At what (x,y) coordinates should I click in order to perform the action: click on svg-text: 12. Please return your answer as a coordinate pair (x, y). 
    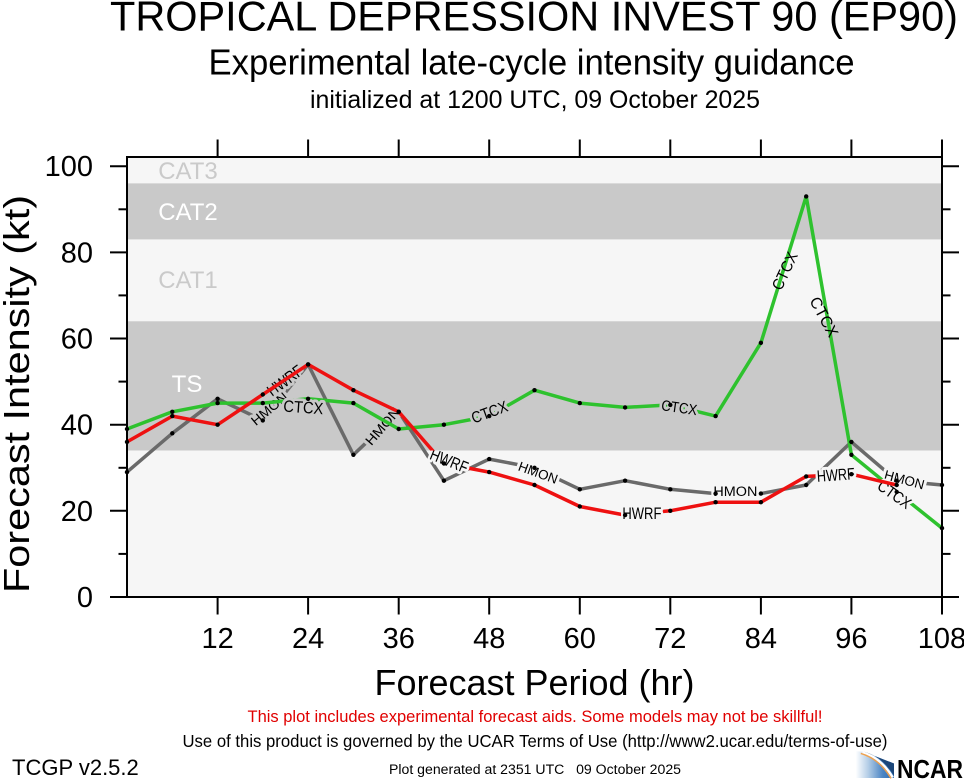
    Looking at the image, I should click on (217, 639).